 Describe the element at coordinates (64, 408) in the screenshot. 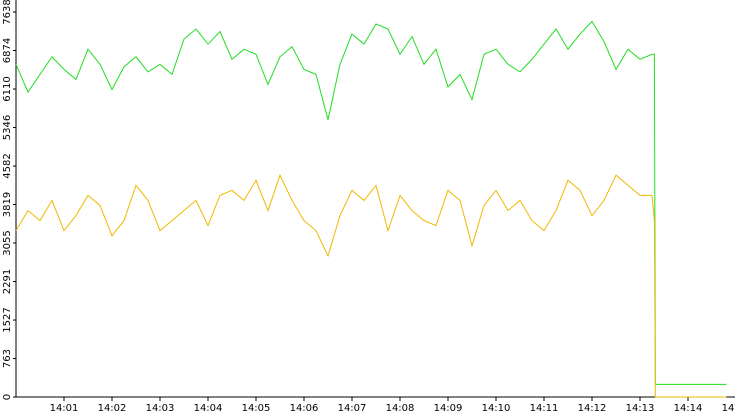

I see `x-tick-label: 14:01` at that location.